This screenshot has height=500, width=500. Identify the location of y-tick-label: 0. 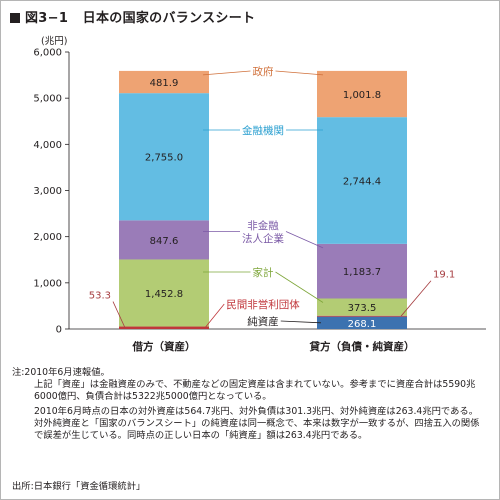
(59, 330).